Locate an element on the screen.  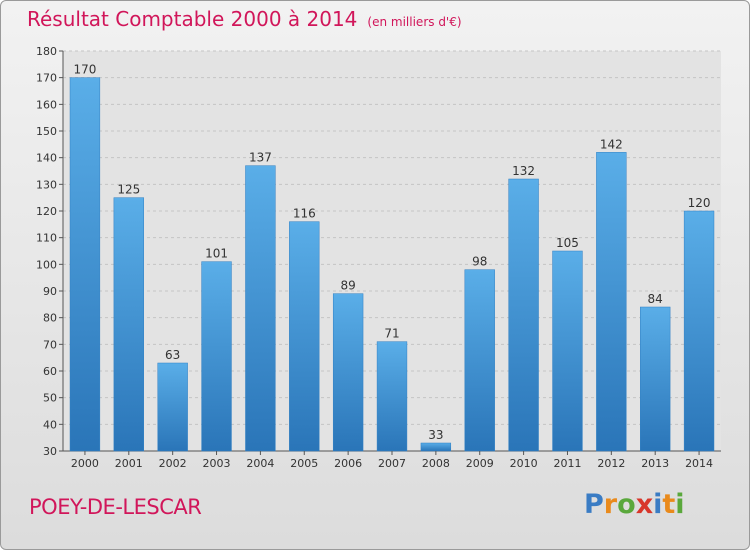
y-tick-label: 80 is located at coordinates (50, 318).